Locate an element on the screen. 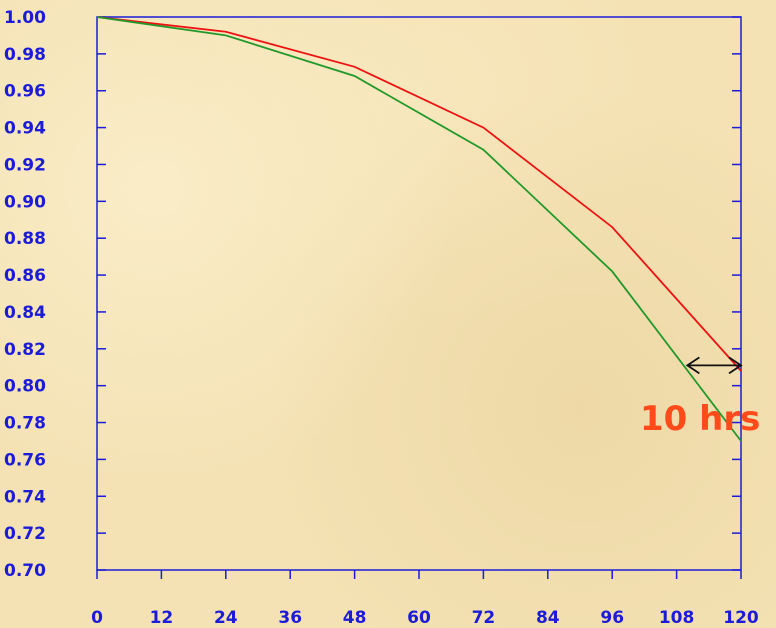 The image size is (776, 628). y-tick-label: 0.78 is located at coordinates (25, 424).